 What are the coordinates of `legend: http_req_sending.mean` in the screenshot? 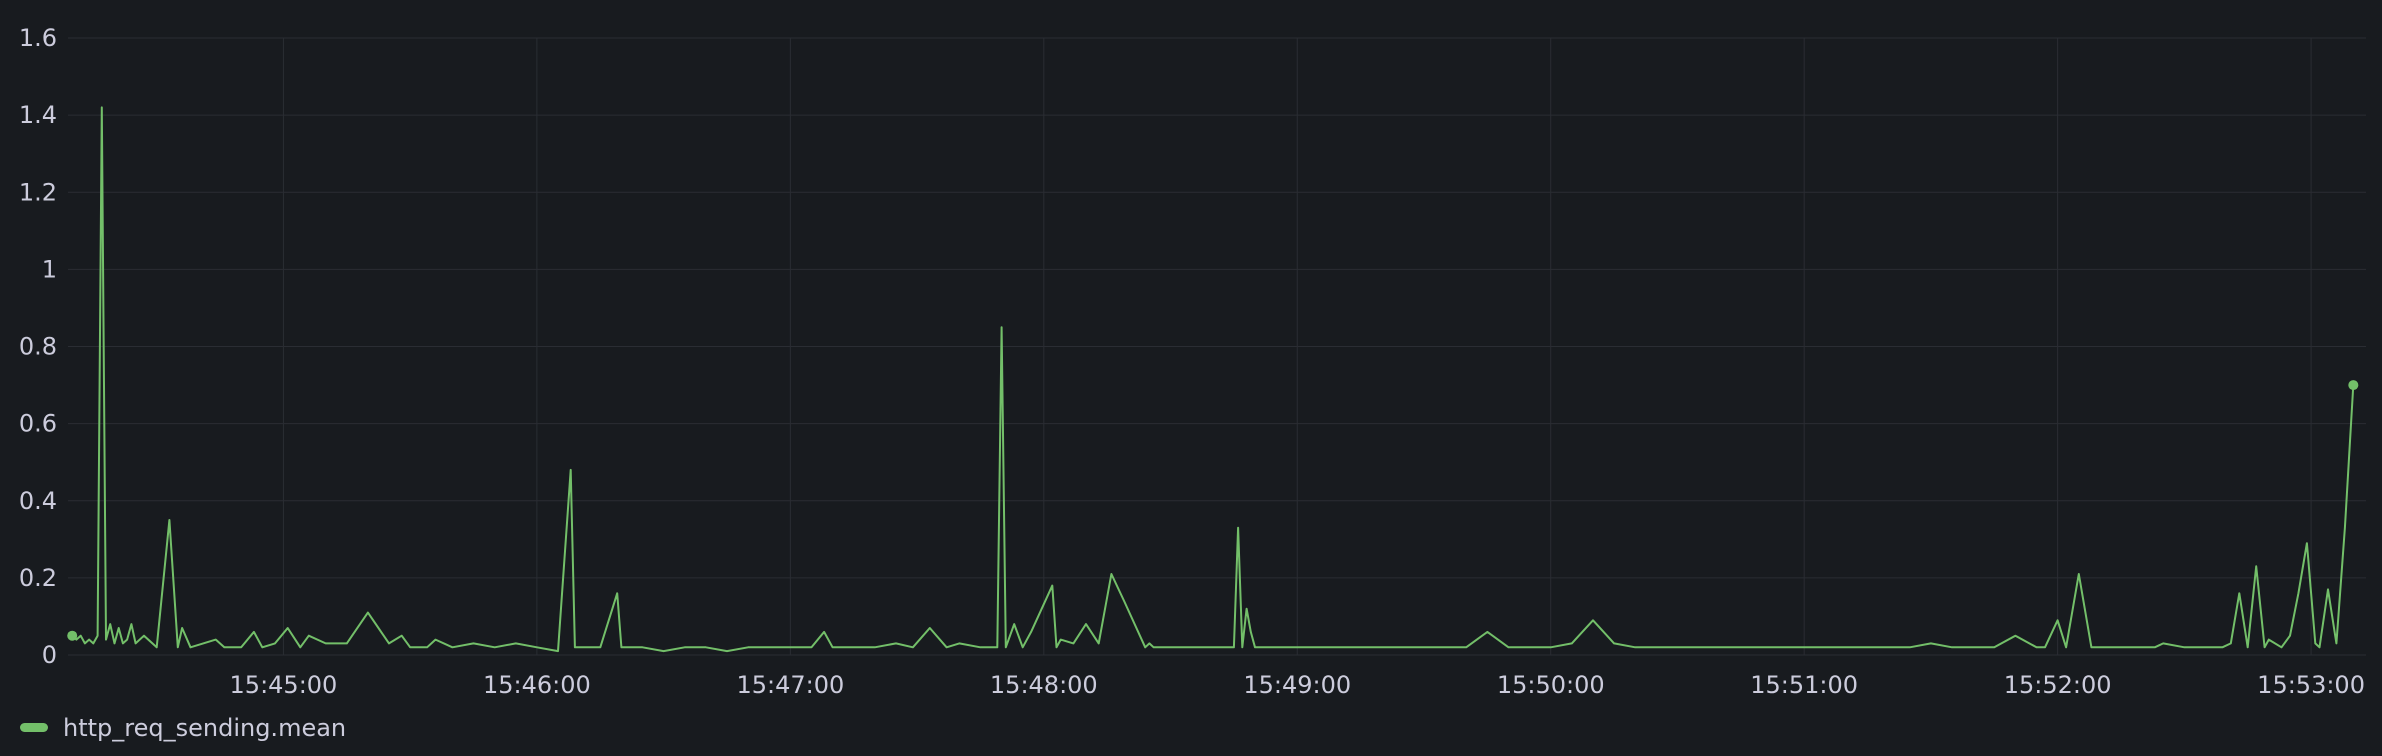 It's located at (183, 728).